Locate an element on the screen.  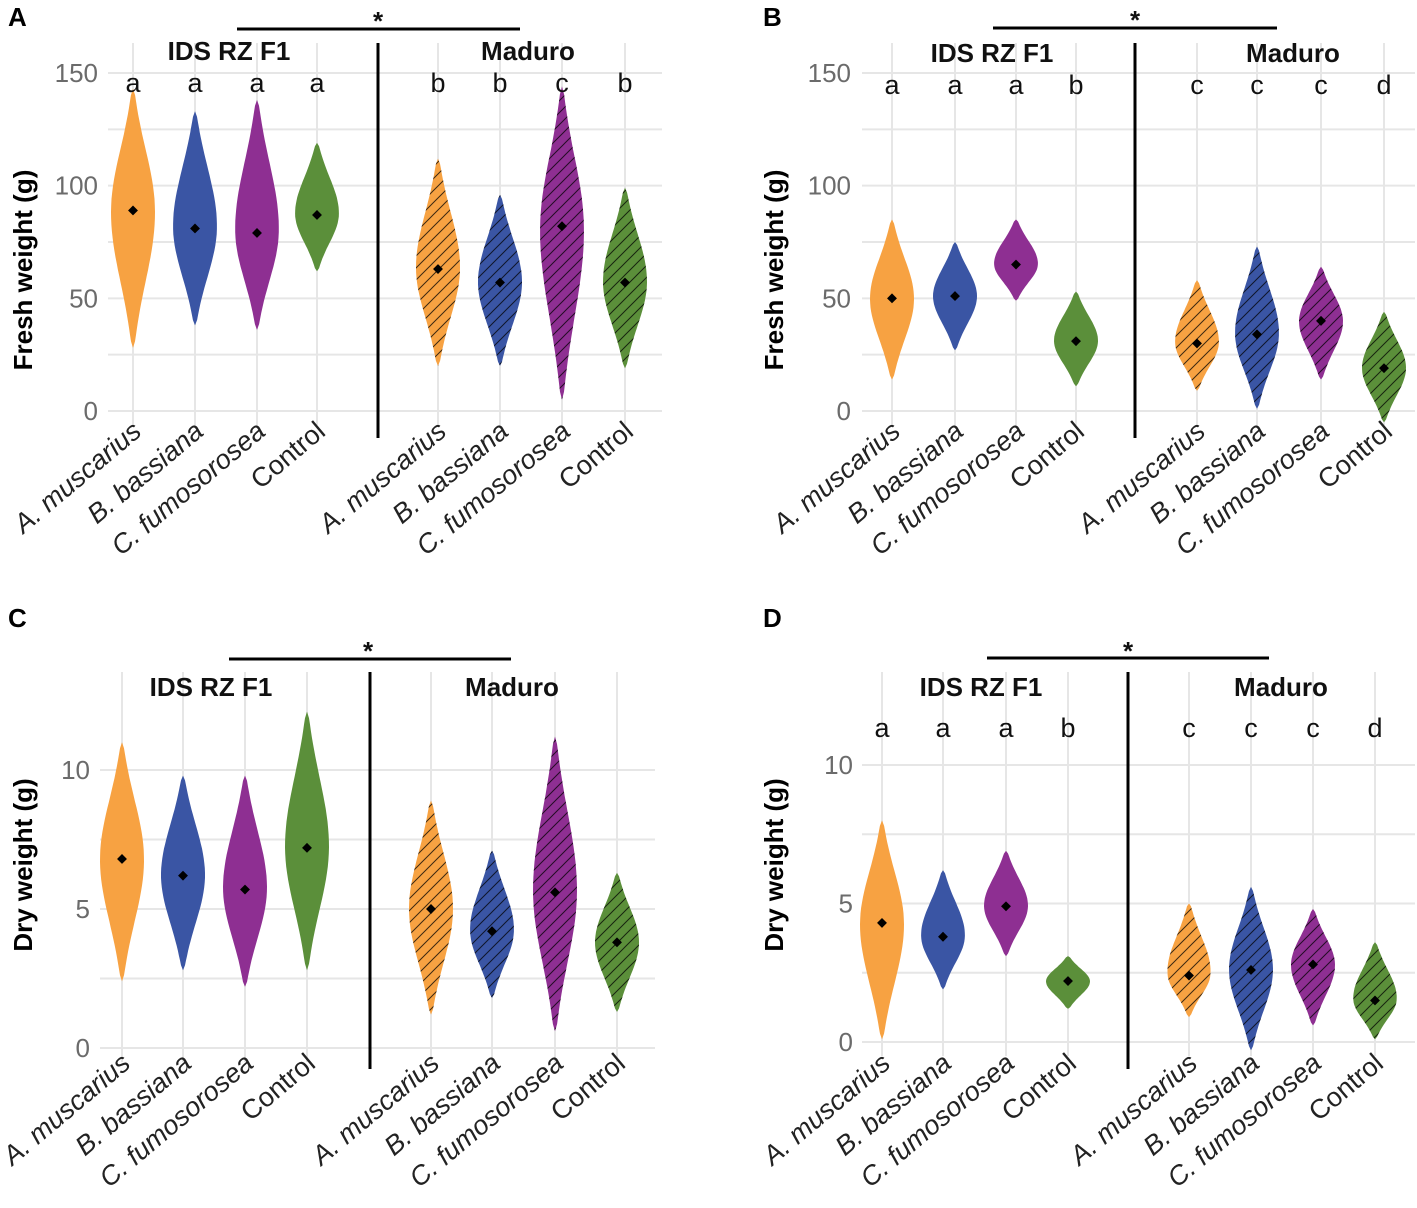
panel-letter: A is located at coordinates (17, 17).